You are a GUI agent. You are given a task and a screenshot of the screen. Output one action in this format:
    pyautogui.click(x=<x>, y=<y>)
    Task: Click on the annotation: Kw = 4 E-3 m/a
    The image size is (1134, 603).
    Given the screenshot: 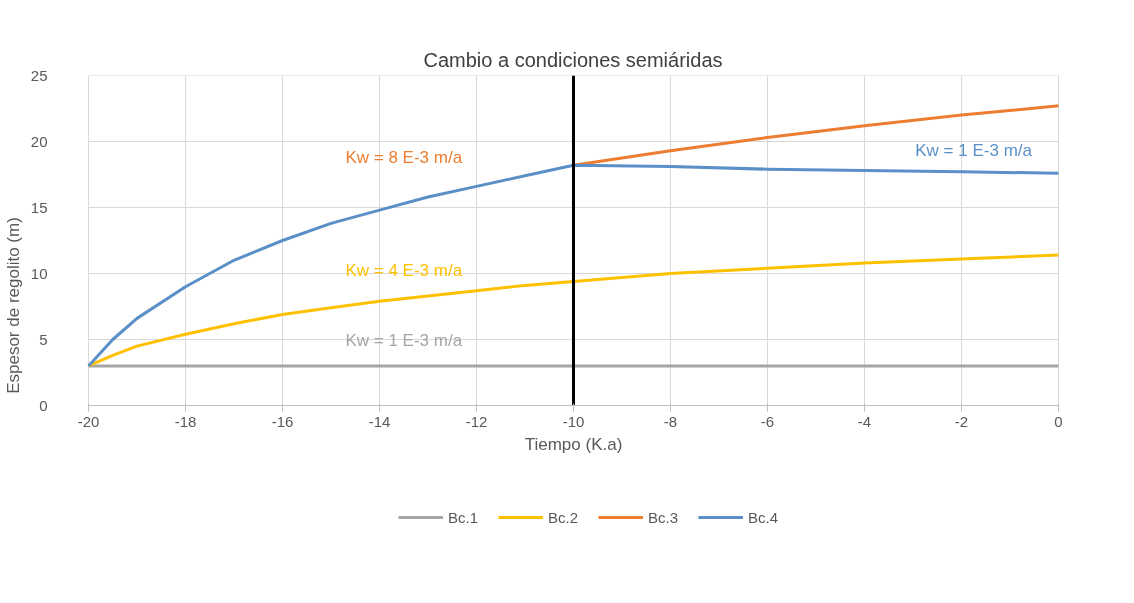 What is the action you would take?
    pyautogui.click(x=404, y=271)
    